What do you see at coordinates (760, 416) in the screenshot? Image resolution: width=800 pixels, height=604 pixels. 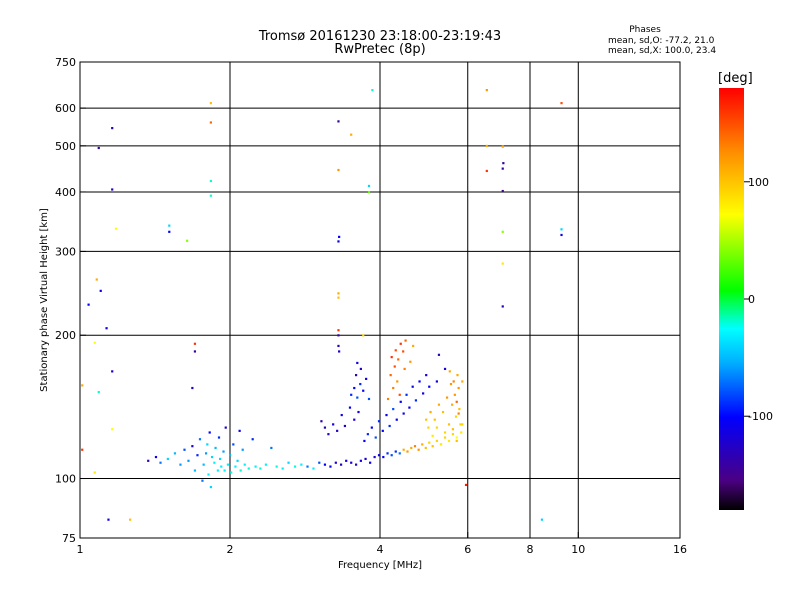 I see `colorbar-tick-label: -100` at bounding box center [760, 416].